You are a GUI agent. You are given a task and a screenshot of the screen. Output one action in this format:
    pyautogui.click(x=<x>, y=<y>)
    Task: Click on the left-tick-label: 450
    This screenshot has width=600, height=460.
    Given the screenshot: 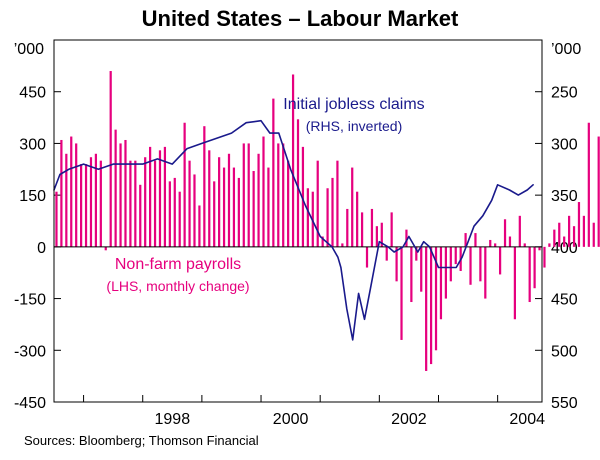 What is the action you would take?
    pyautogui.click(x=32, y=93)
    